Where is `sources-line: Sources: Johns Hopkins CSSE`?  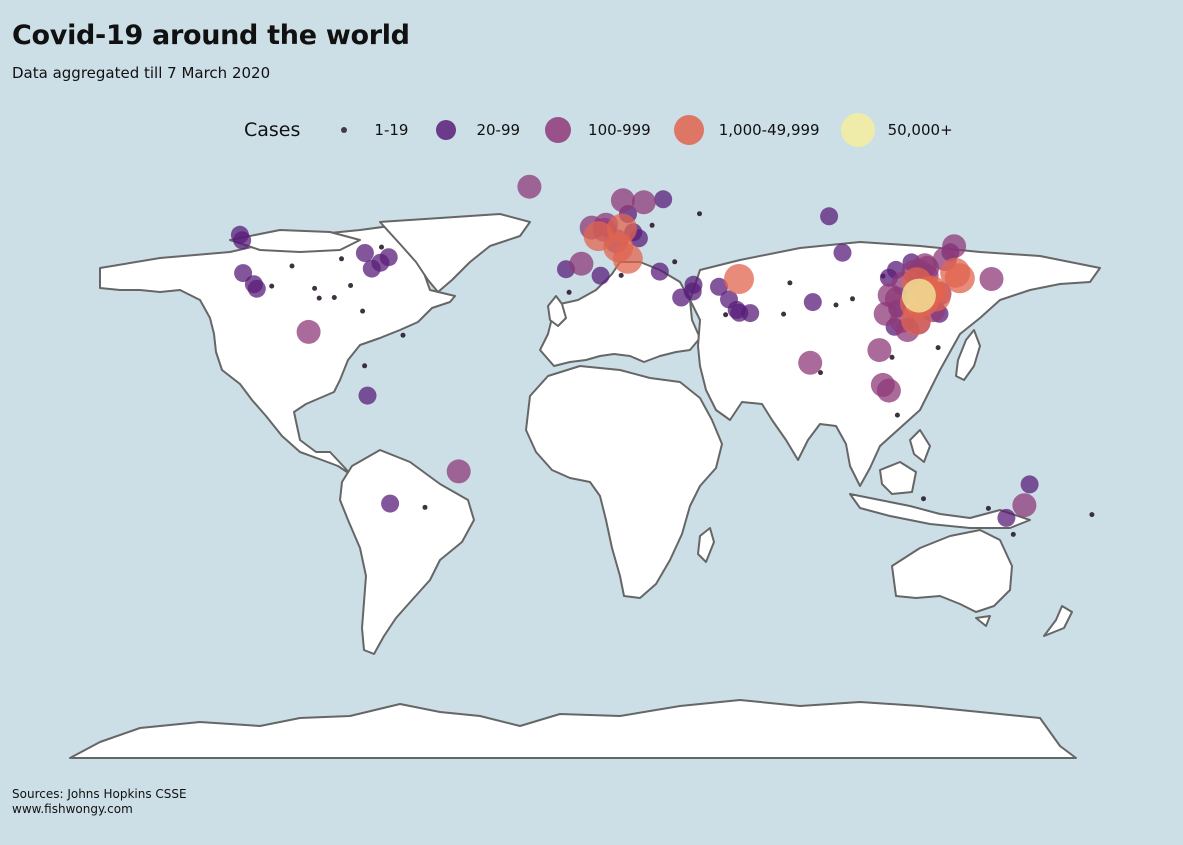 sources-line: Sources: Johns Hopkins CSSE is located at coordinates (99, 794).